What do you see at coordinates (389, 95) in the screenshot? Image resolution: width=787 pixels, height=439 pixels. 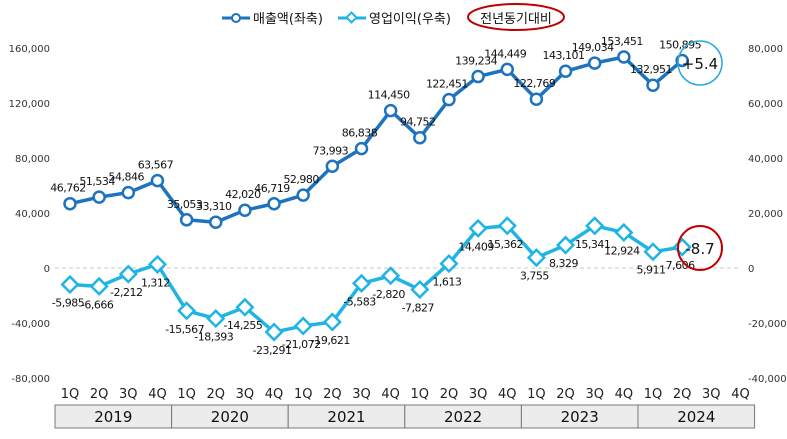 I see `revenue-label: 114,450` at bounding box center [389, 95].